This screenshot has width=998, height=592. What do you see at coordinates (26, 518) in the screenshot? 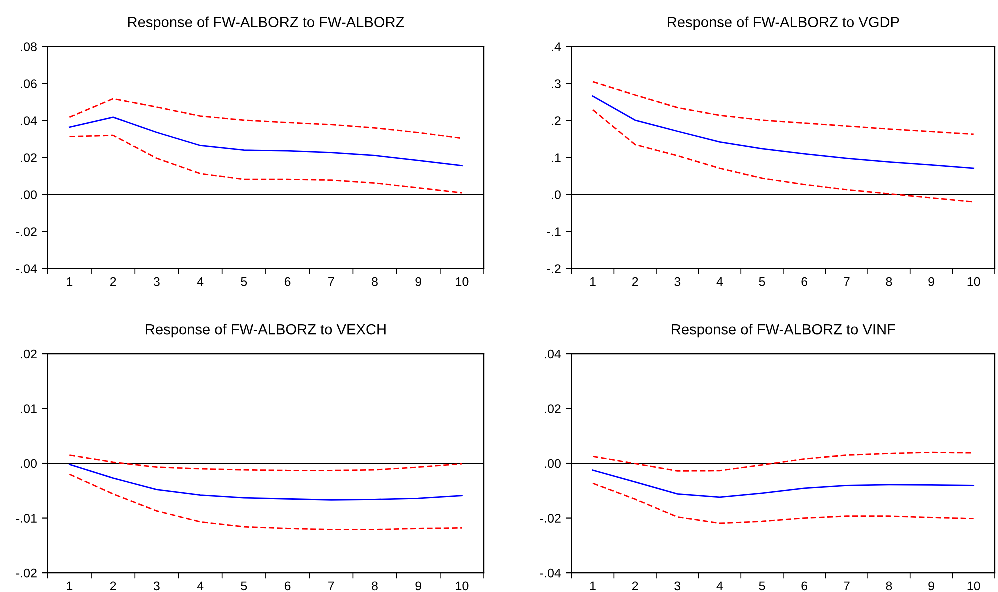
I see `y-tick-label: -.01` at bounding box center [26, 518].